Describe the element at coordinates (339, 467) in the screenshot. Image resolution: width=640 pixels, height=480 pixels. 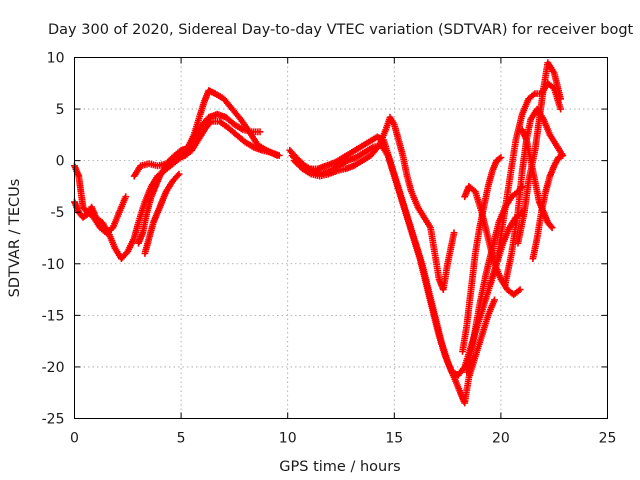
I see `x-axis-label: GPS time / hours` at that location.